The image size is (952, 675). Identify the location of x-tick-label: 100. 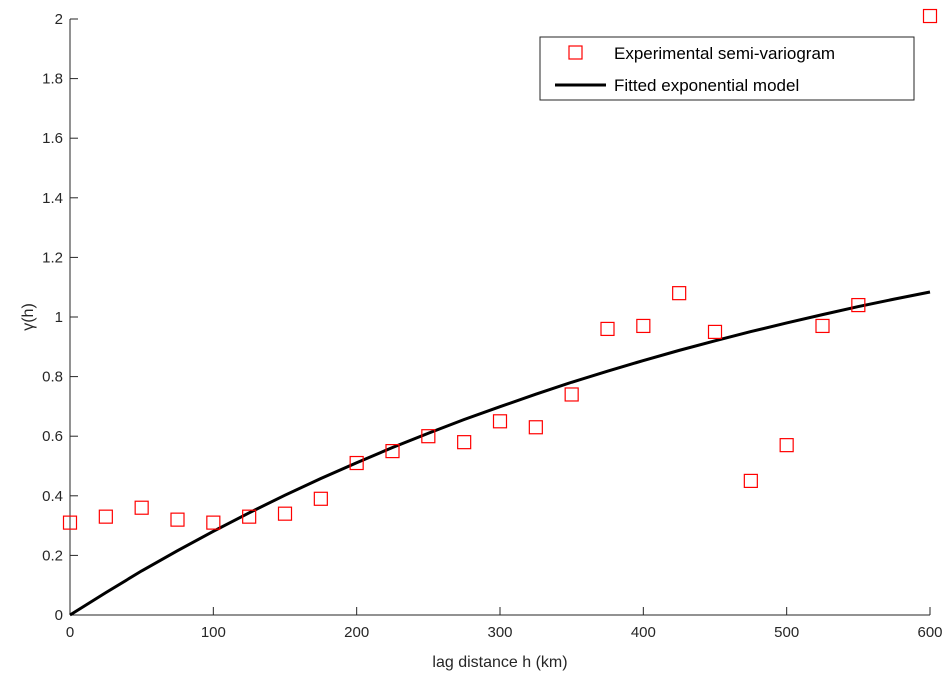
(213, 632).